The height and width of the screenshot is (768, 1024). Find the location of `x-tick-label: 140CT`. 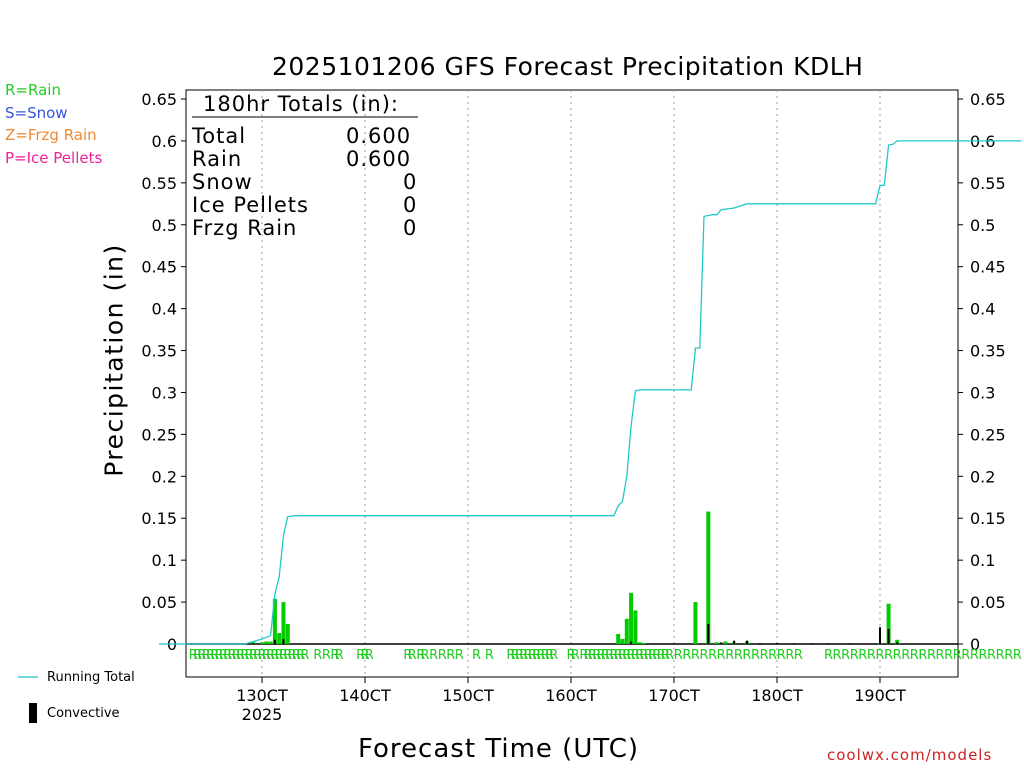

x-tick-label: 140CT is located at coordinates (365, 695).